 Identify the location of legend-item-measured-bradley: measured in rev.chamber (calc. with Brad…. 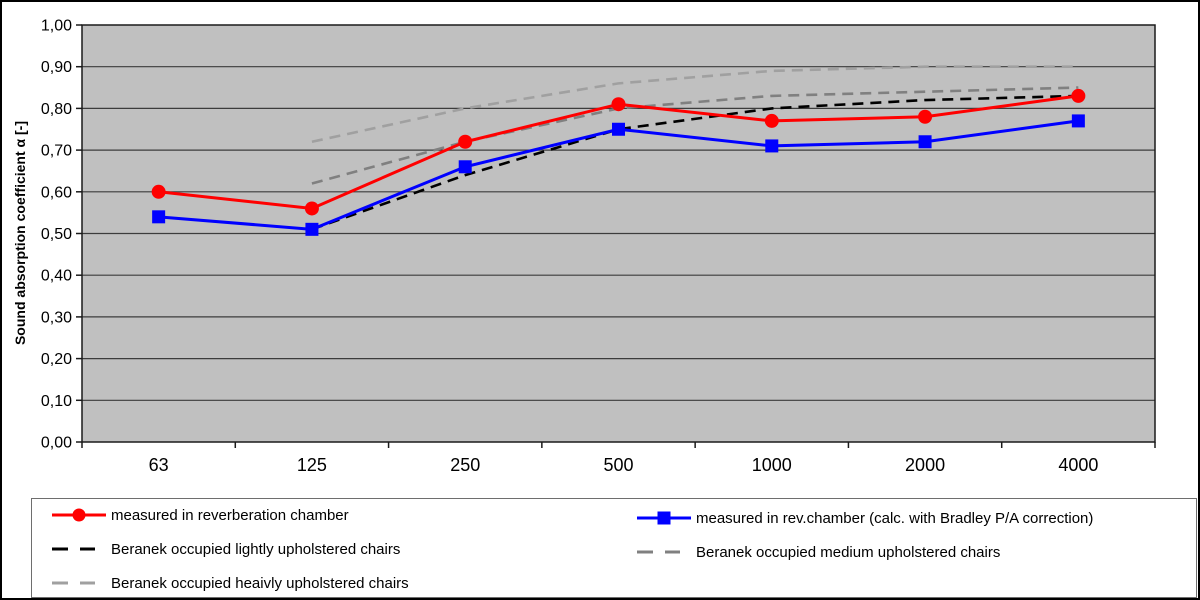
(864, 518).